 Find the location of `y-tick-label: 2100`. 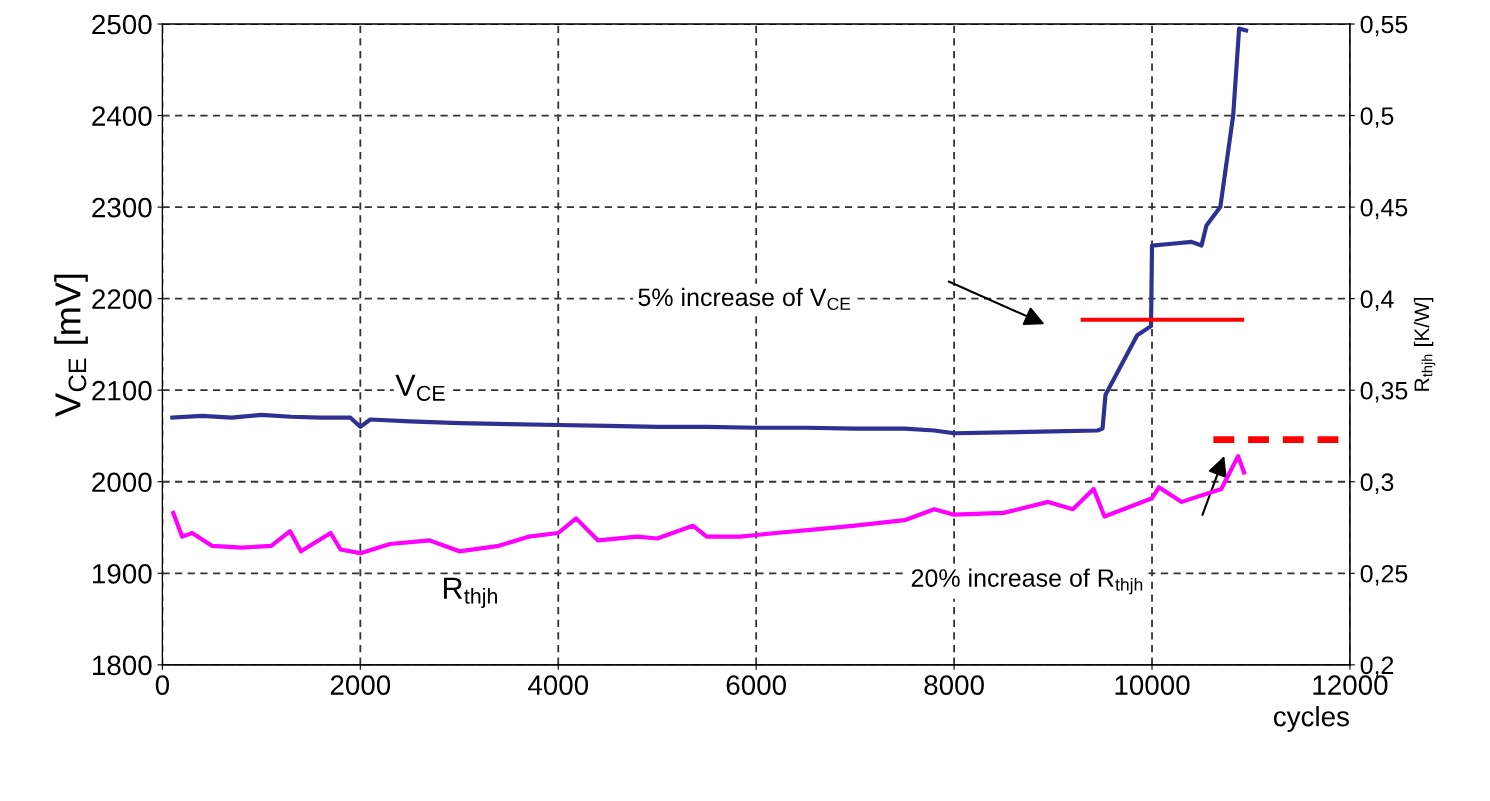

y-tick-label: 2100 is located at coordinates (122, 390).